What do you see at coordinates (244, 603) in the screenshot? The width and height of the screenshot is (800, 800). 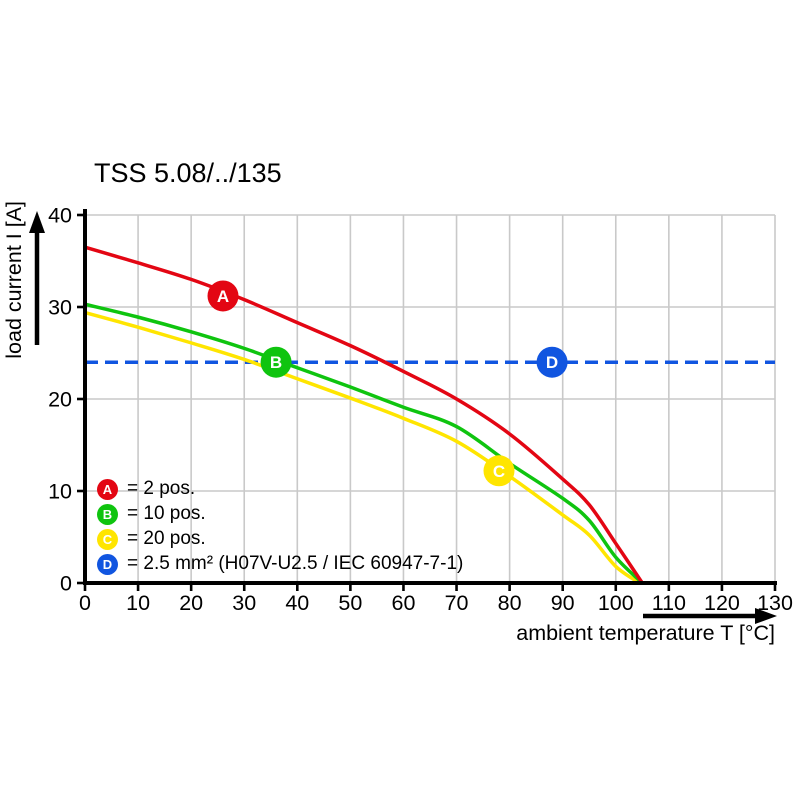 I see `x-tick-label: 30` at bounding box center [244, 603].